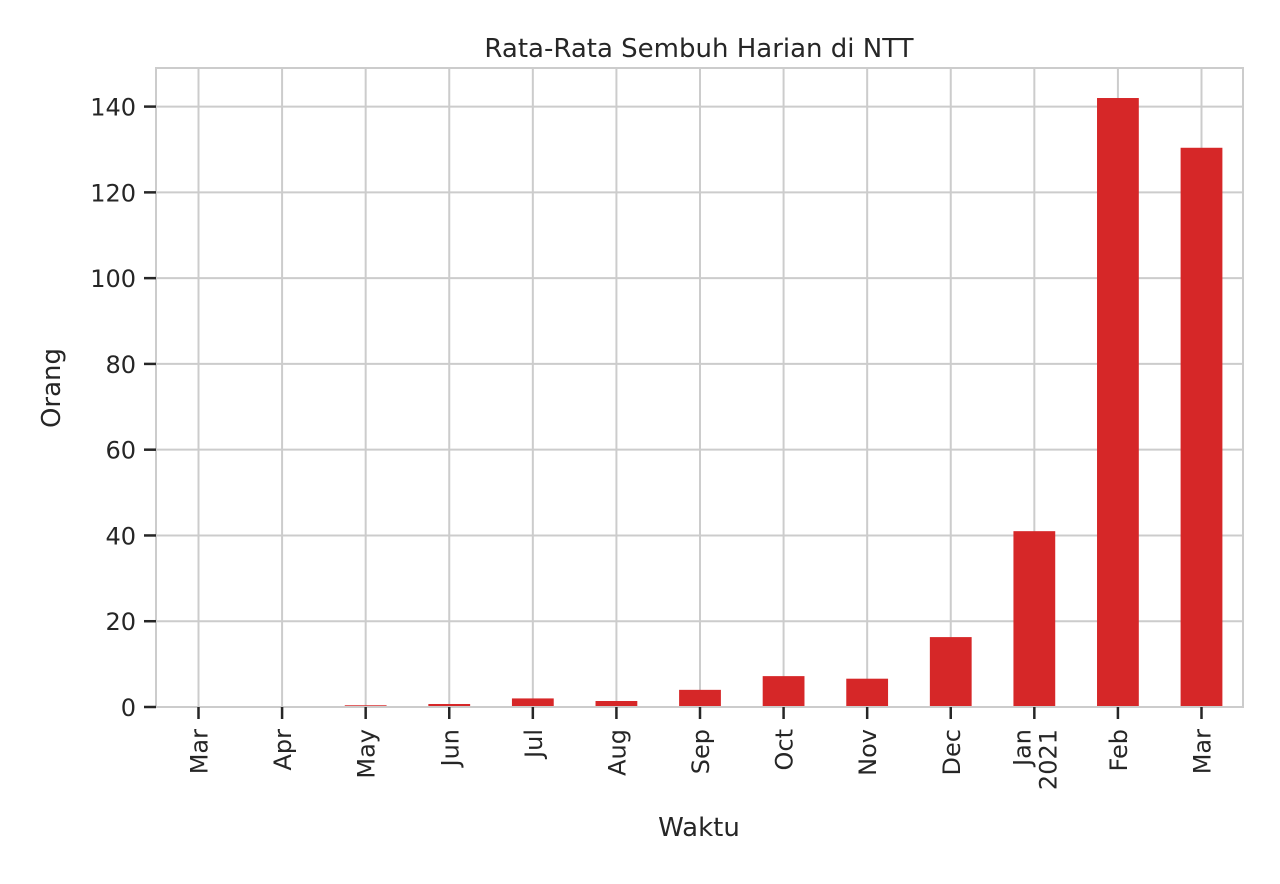 This screenshot has width=1280, height=884. I want to click on x-tick-label: Apr, so click(283, 750).